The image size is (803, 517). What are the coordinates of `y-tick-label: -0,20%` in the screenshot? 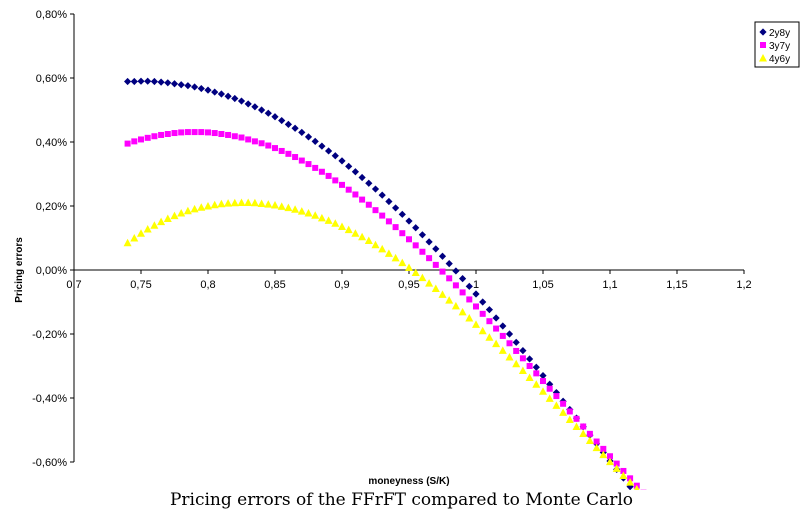 It's located at (49, 335).